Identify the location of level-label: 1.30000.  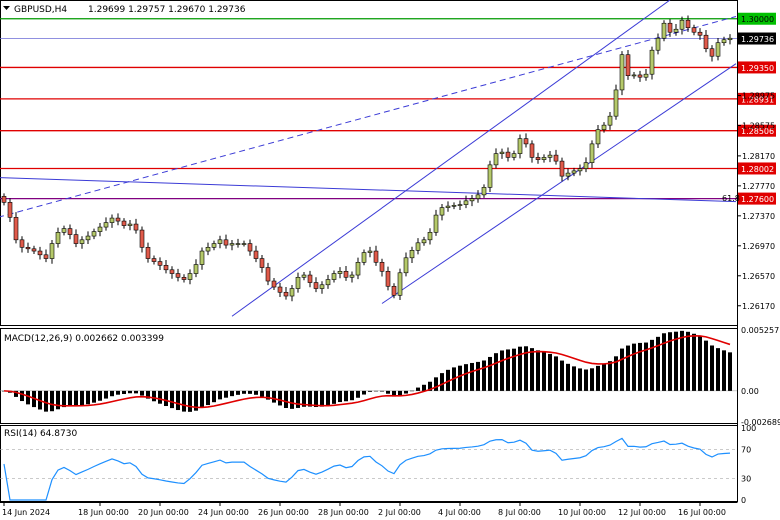
(757, 19).